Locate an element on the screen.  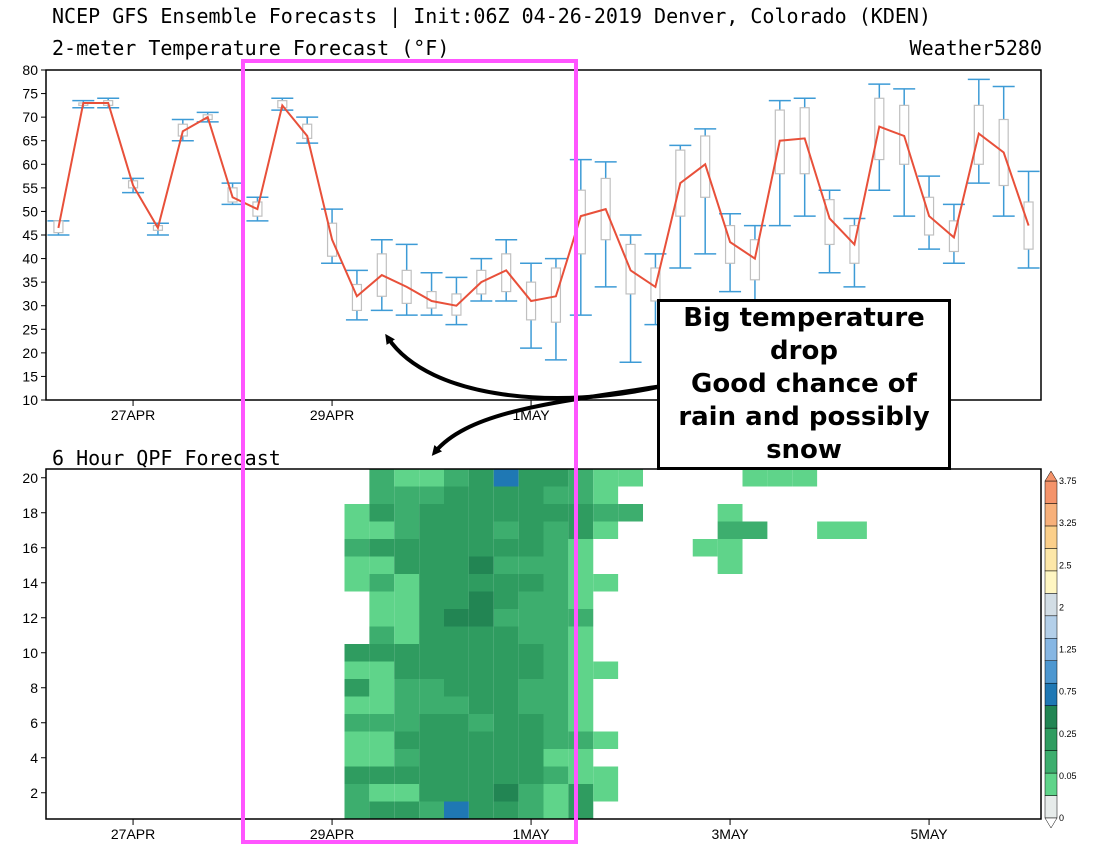
colorbar-top-arrow is located at coordinates (1051, 476).